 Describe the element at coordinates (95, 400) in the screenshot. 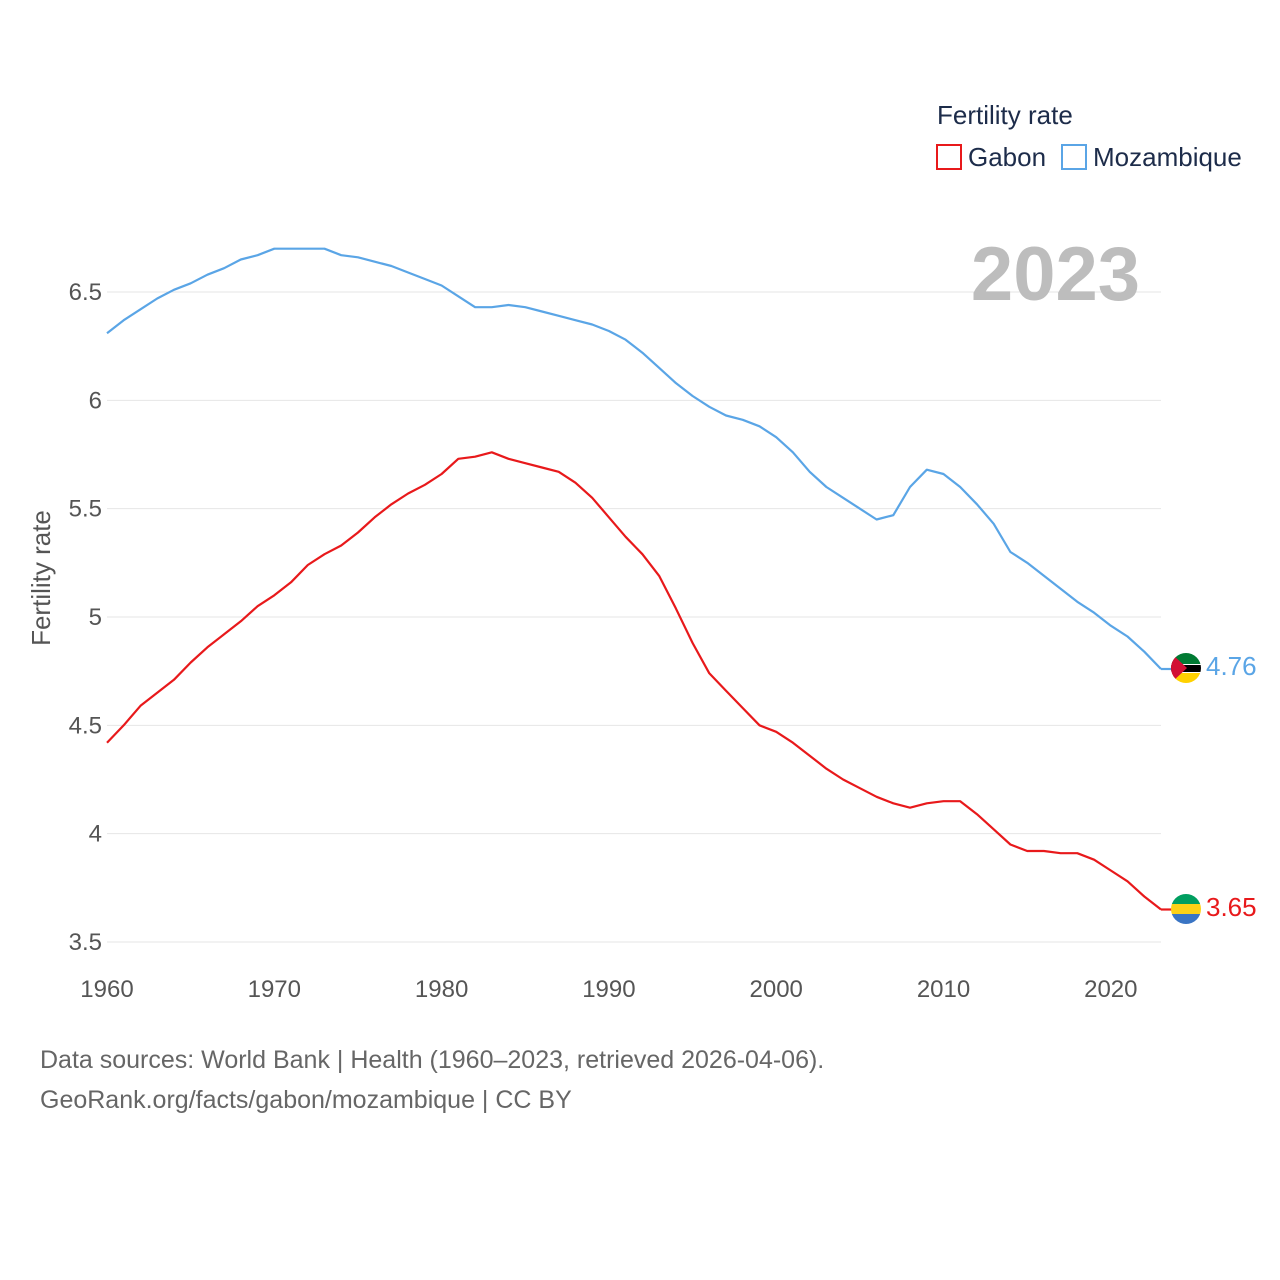

I see `y-tick-label: 6` at that location.